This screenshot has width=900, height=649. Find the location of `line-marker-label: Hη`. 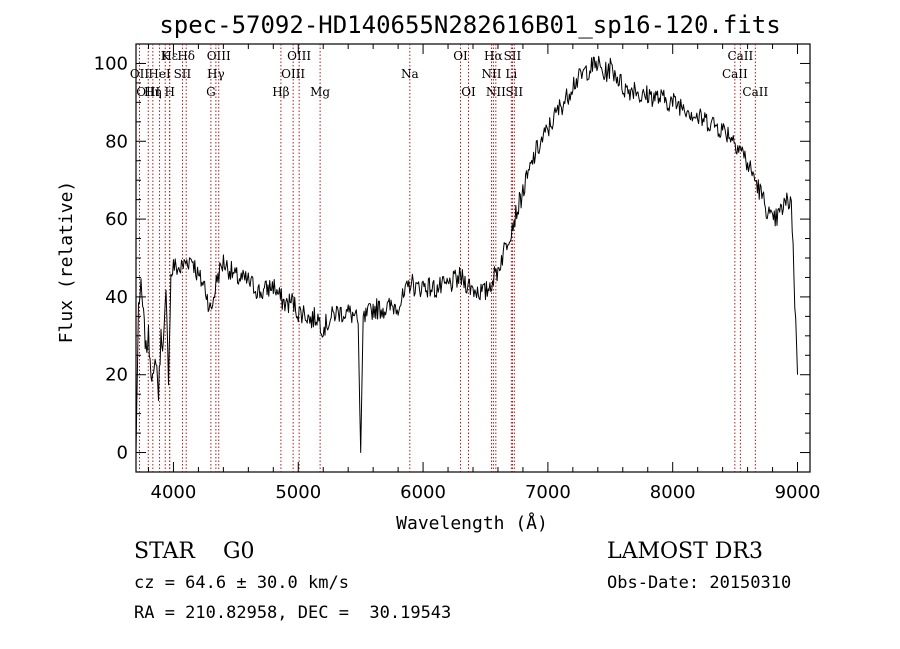

line-marker-label: Hη is located at coordinates (153, 92).